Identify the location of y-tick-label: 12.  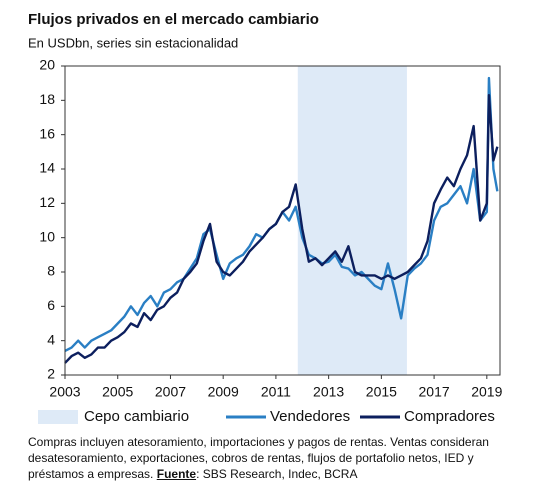
(47, 202).